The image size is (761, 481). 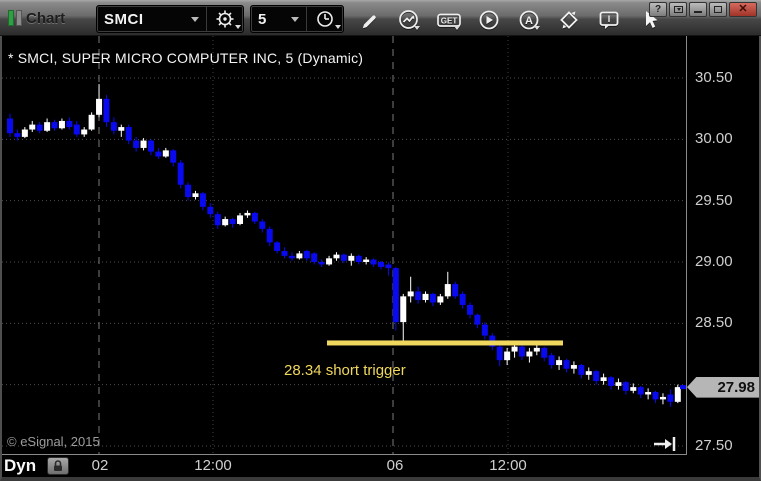 I want to click on svg-text: GET, so click(x=449, y=21).